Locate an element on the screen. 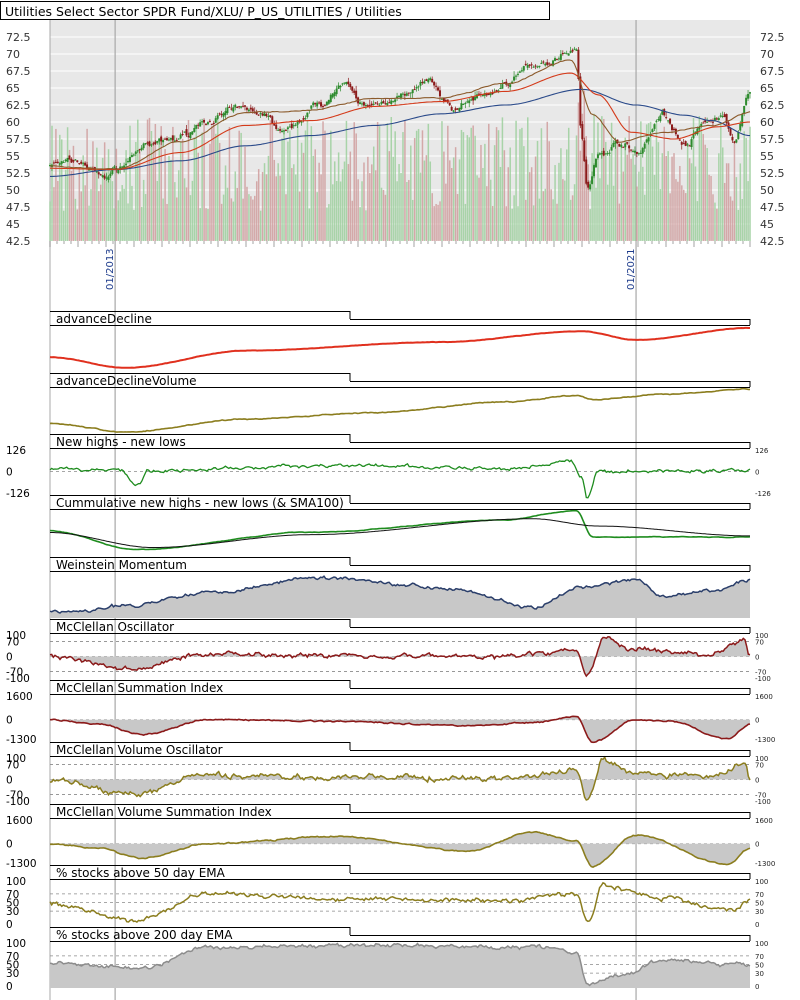 This screenshot has height=1000, width=800. panel-ytick-left: 100 is located at coordinates (16, 882).